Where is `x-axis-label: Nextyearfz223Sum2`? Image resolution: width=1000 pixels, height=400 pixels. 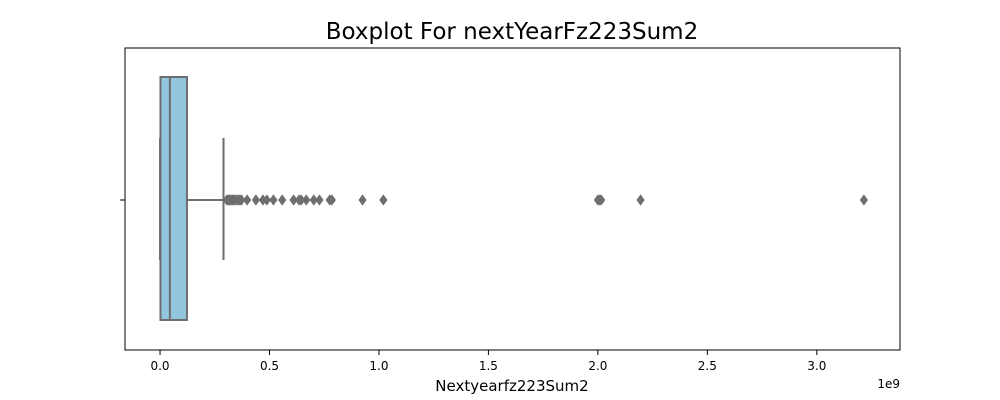 x-axis-label: Nextyearfz223Sum2 is located at coordinates (511, 386).